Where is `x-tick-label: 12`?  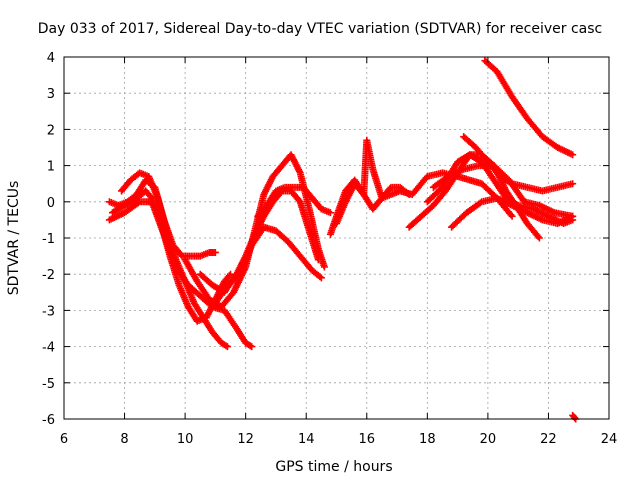 x-tick-label: 12 is located at coordinates (245, 439).